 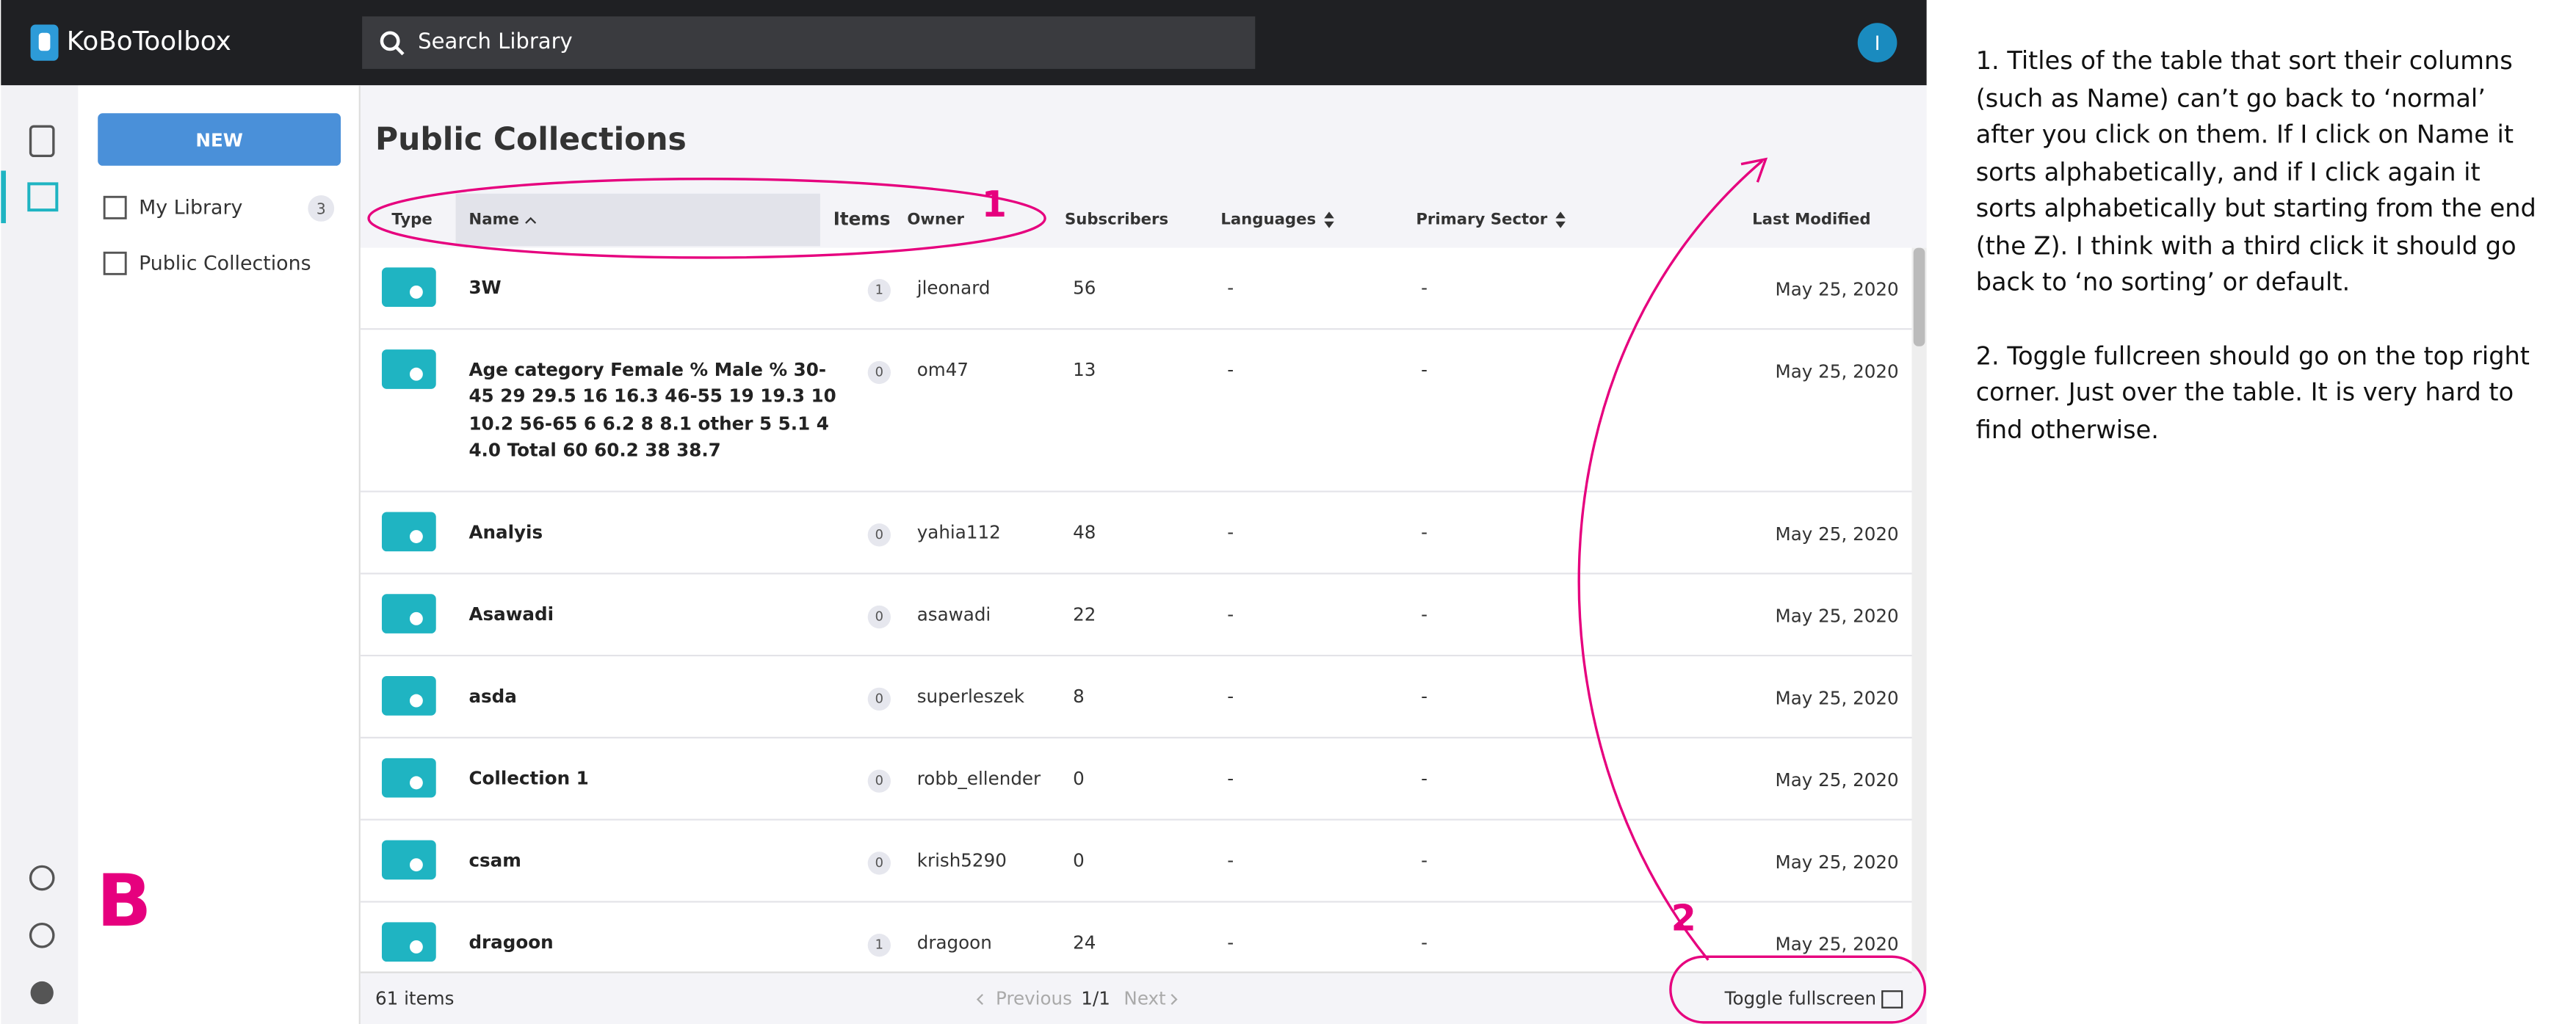 I want to click on subscribers: 56, so click(x=1084, y=287).